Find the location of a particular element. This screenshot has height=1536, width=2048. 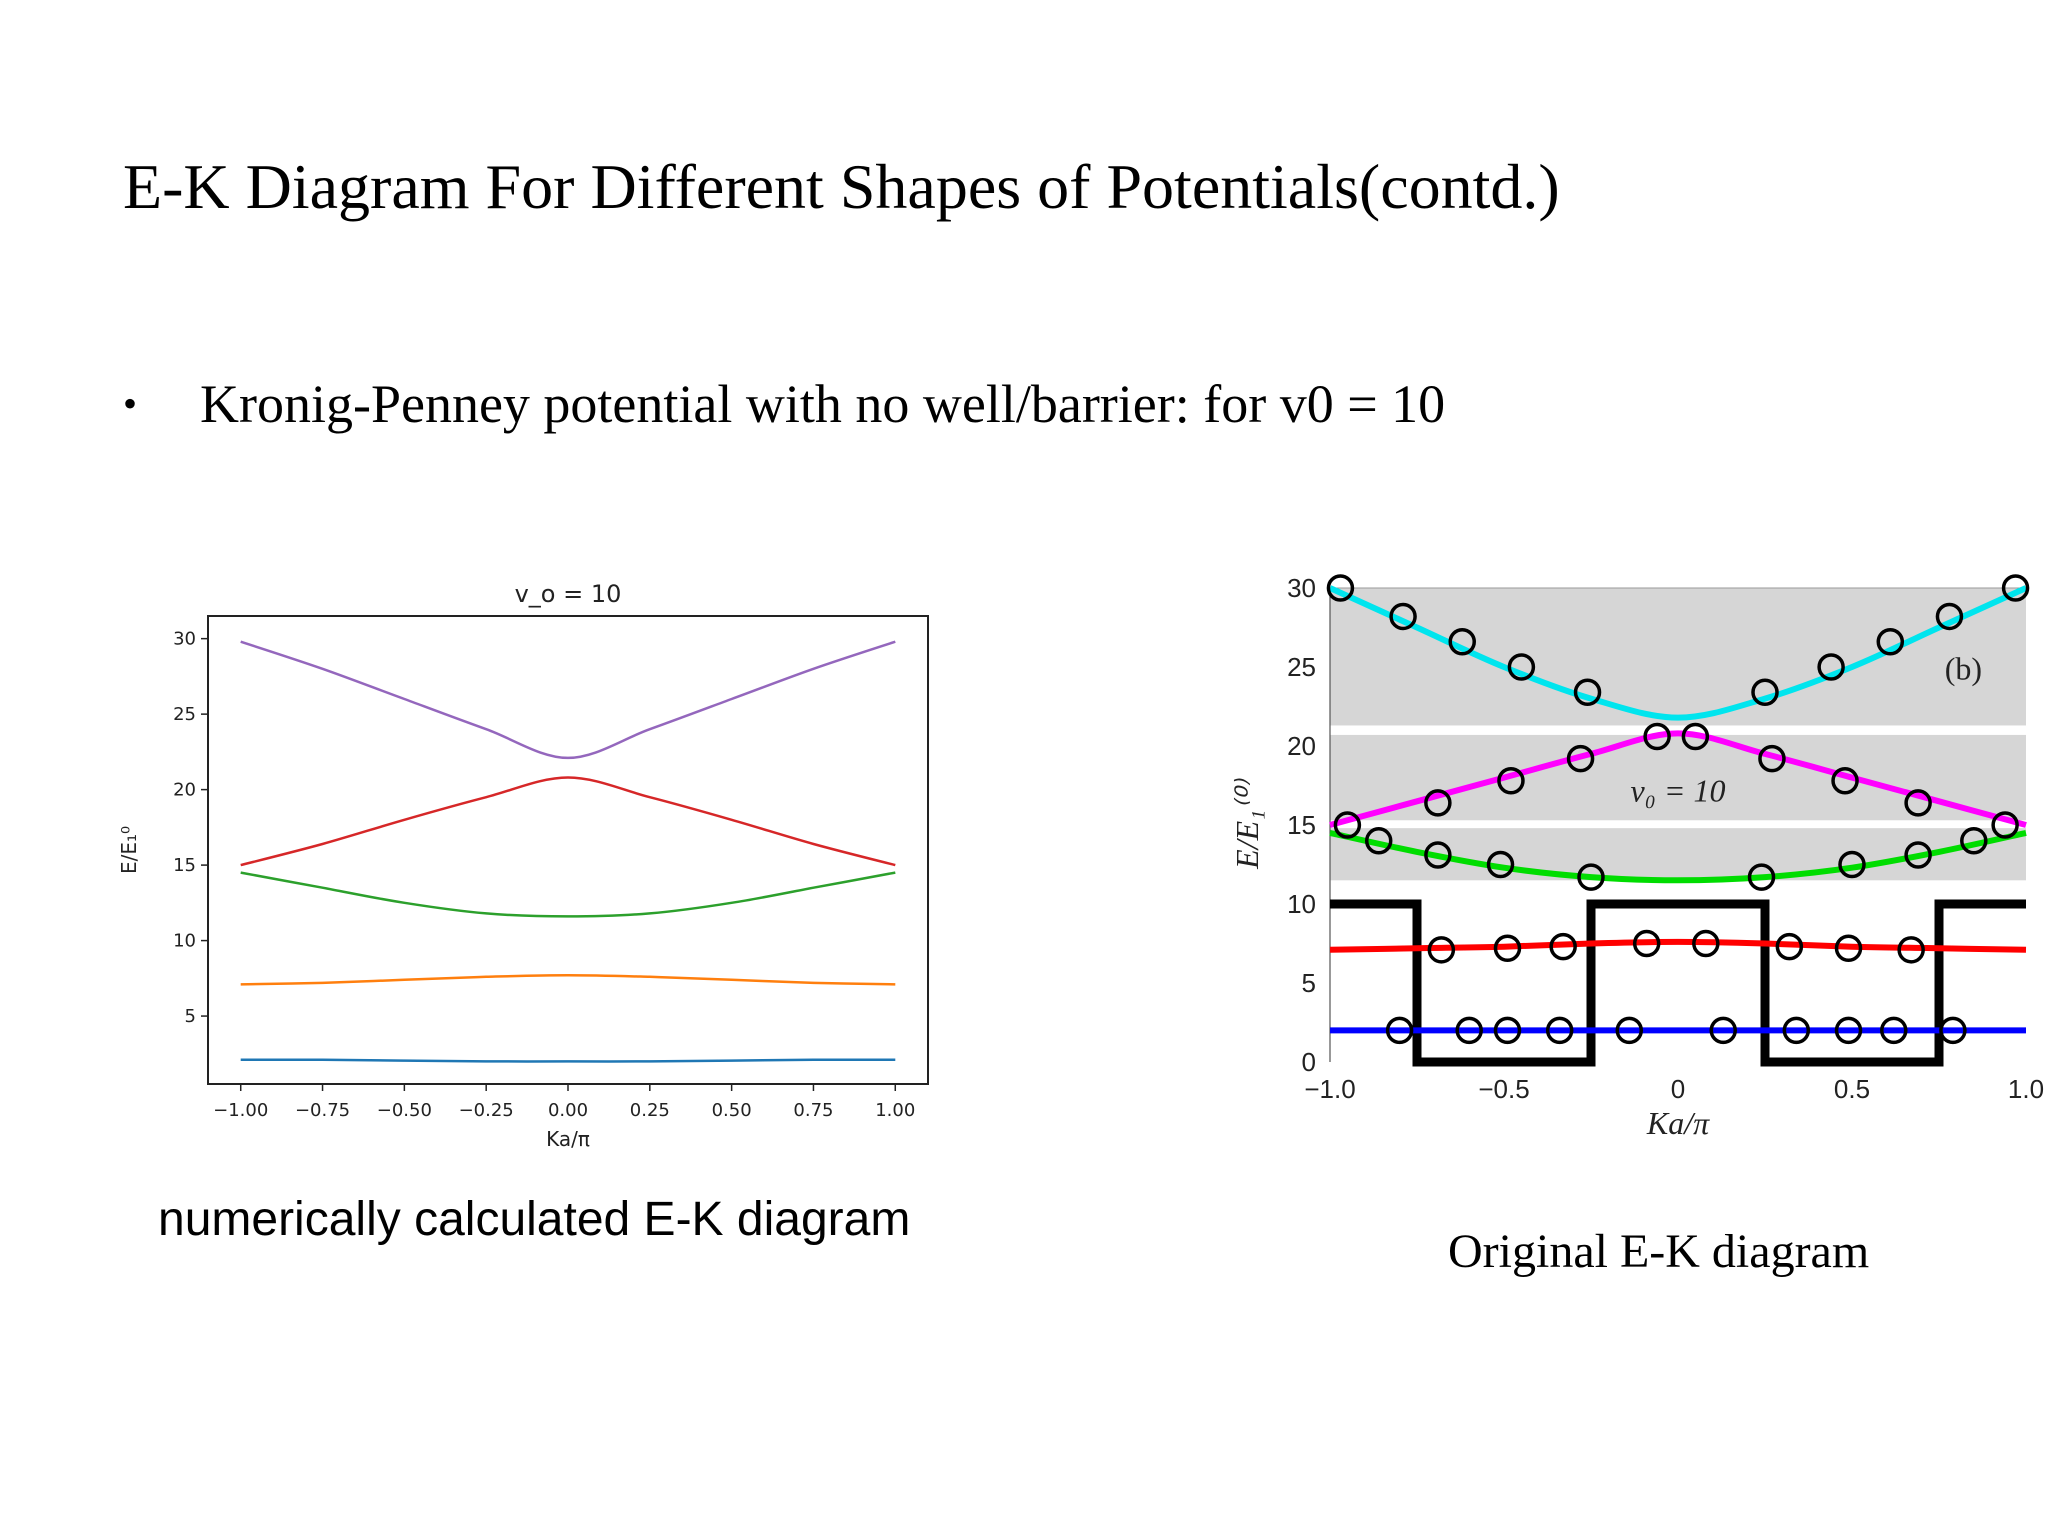

x-tick-label: 1.0 is located at coordinates (2026, 1089).